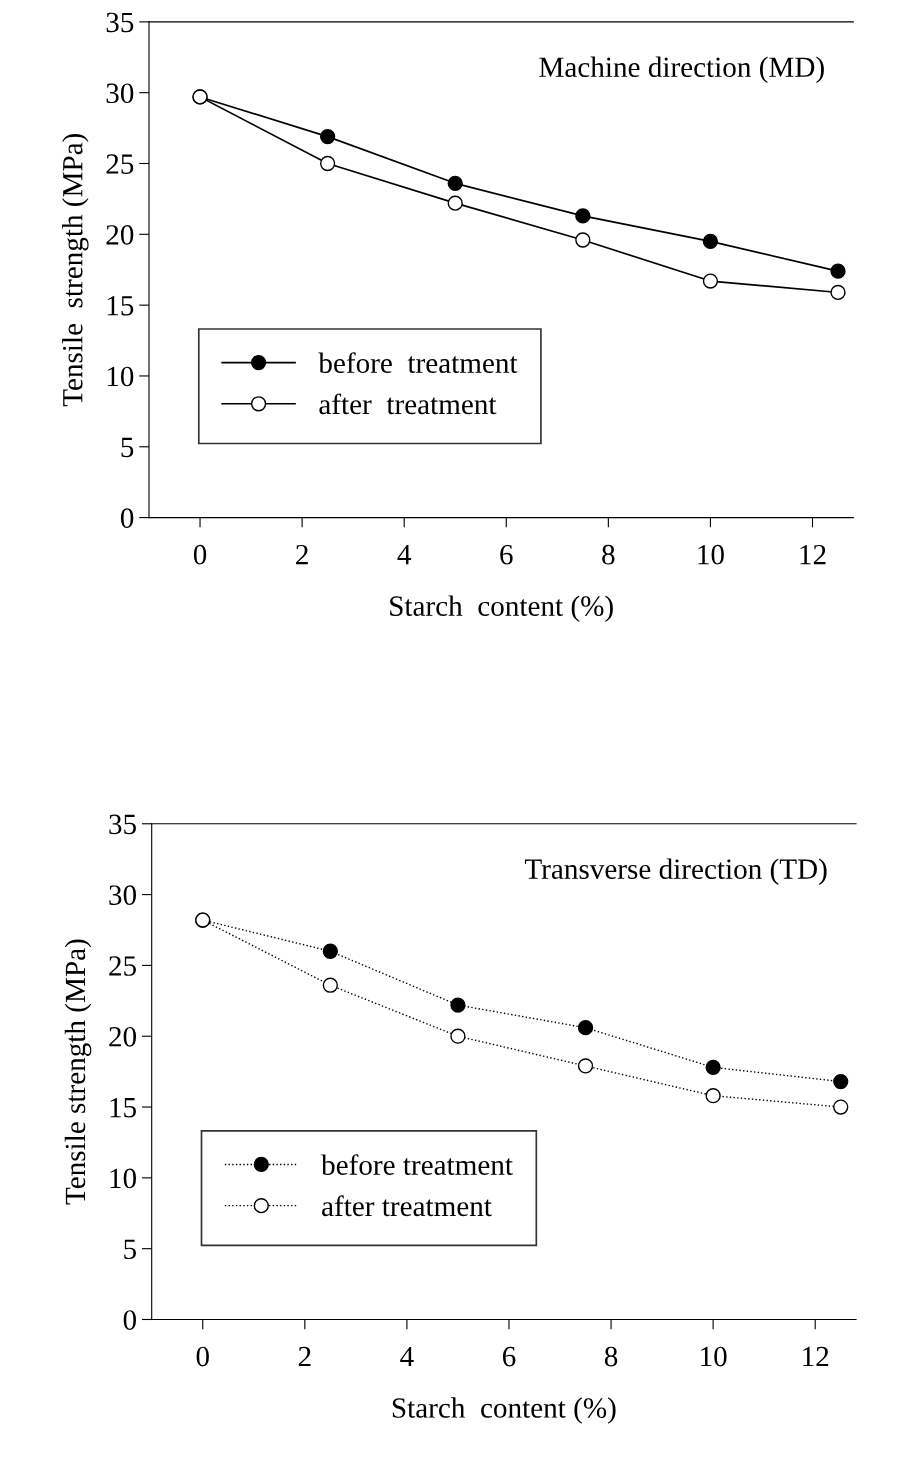 The height and width of the screenshot is (1458, 903). I want to click on annotation: Transverse direction (TD), so click(675, 871).